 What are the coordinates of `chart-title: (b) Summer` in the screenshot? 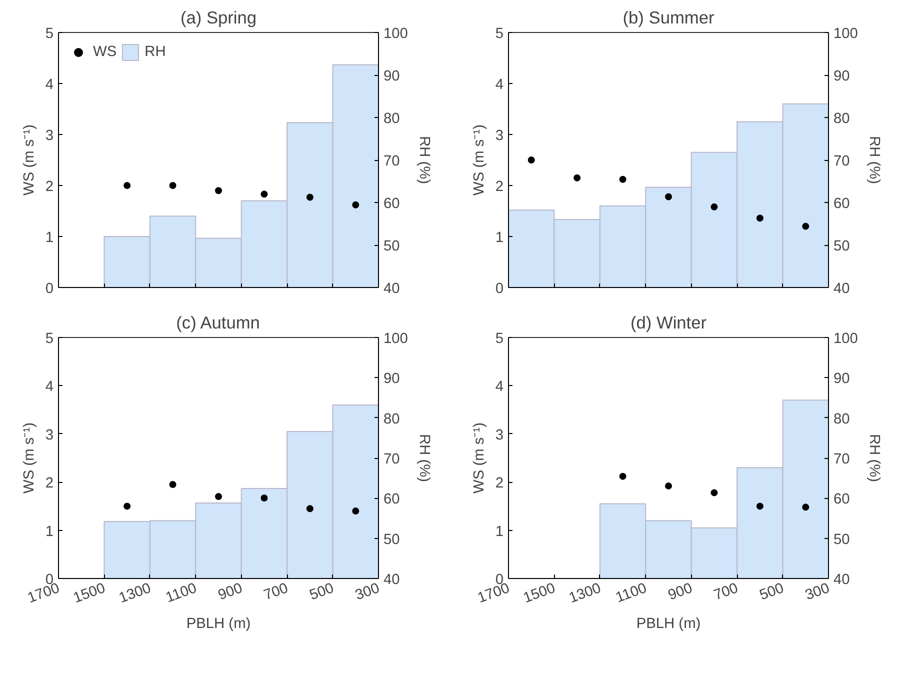 It's located at (668, 18).